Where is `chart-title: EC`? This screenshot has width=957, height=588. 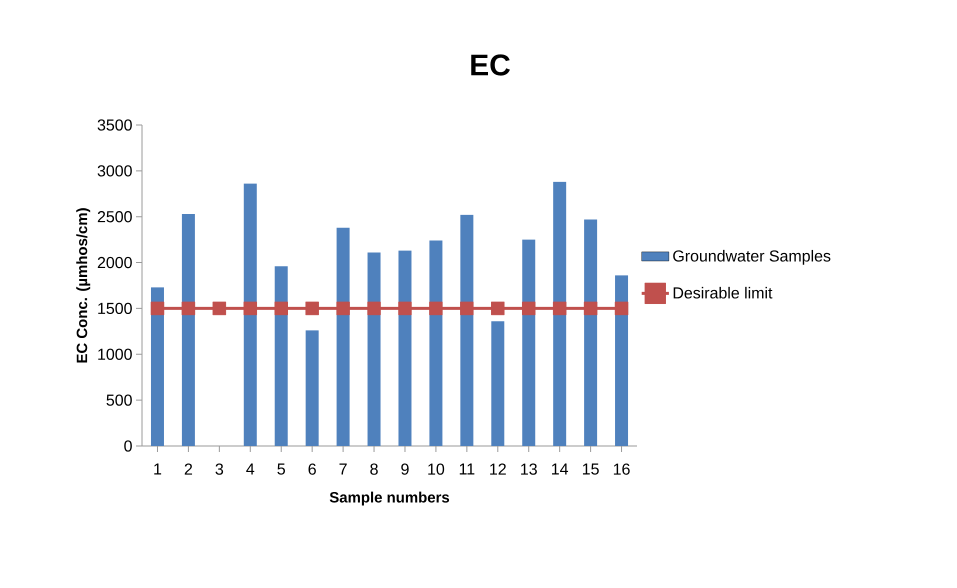
chart-title: EC is located at coordinates (490, 65).